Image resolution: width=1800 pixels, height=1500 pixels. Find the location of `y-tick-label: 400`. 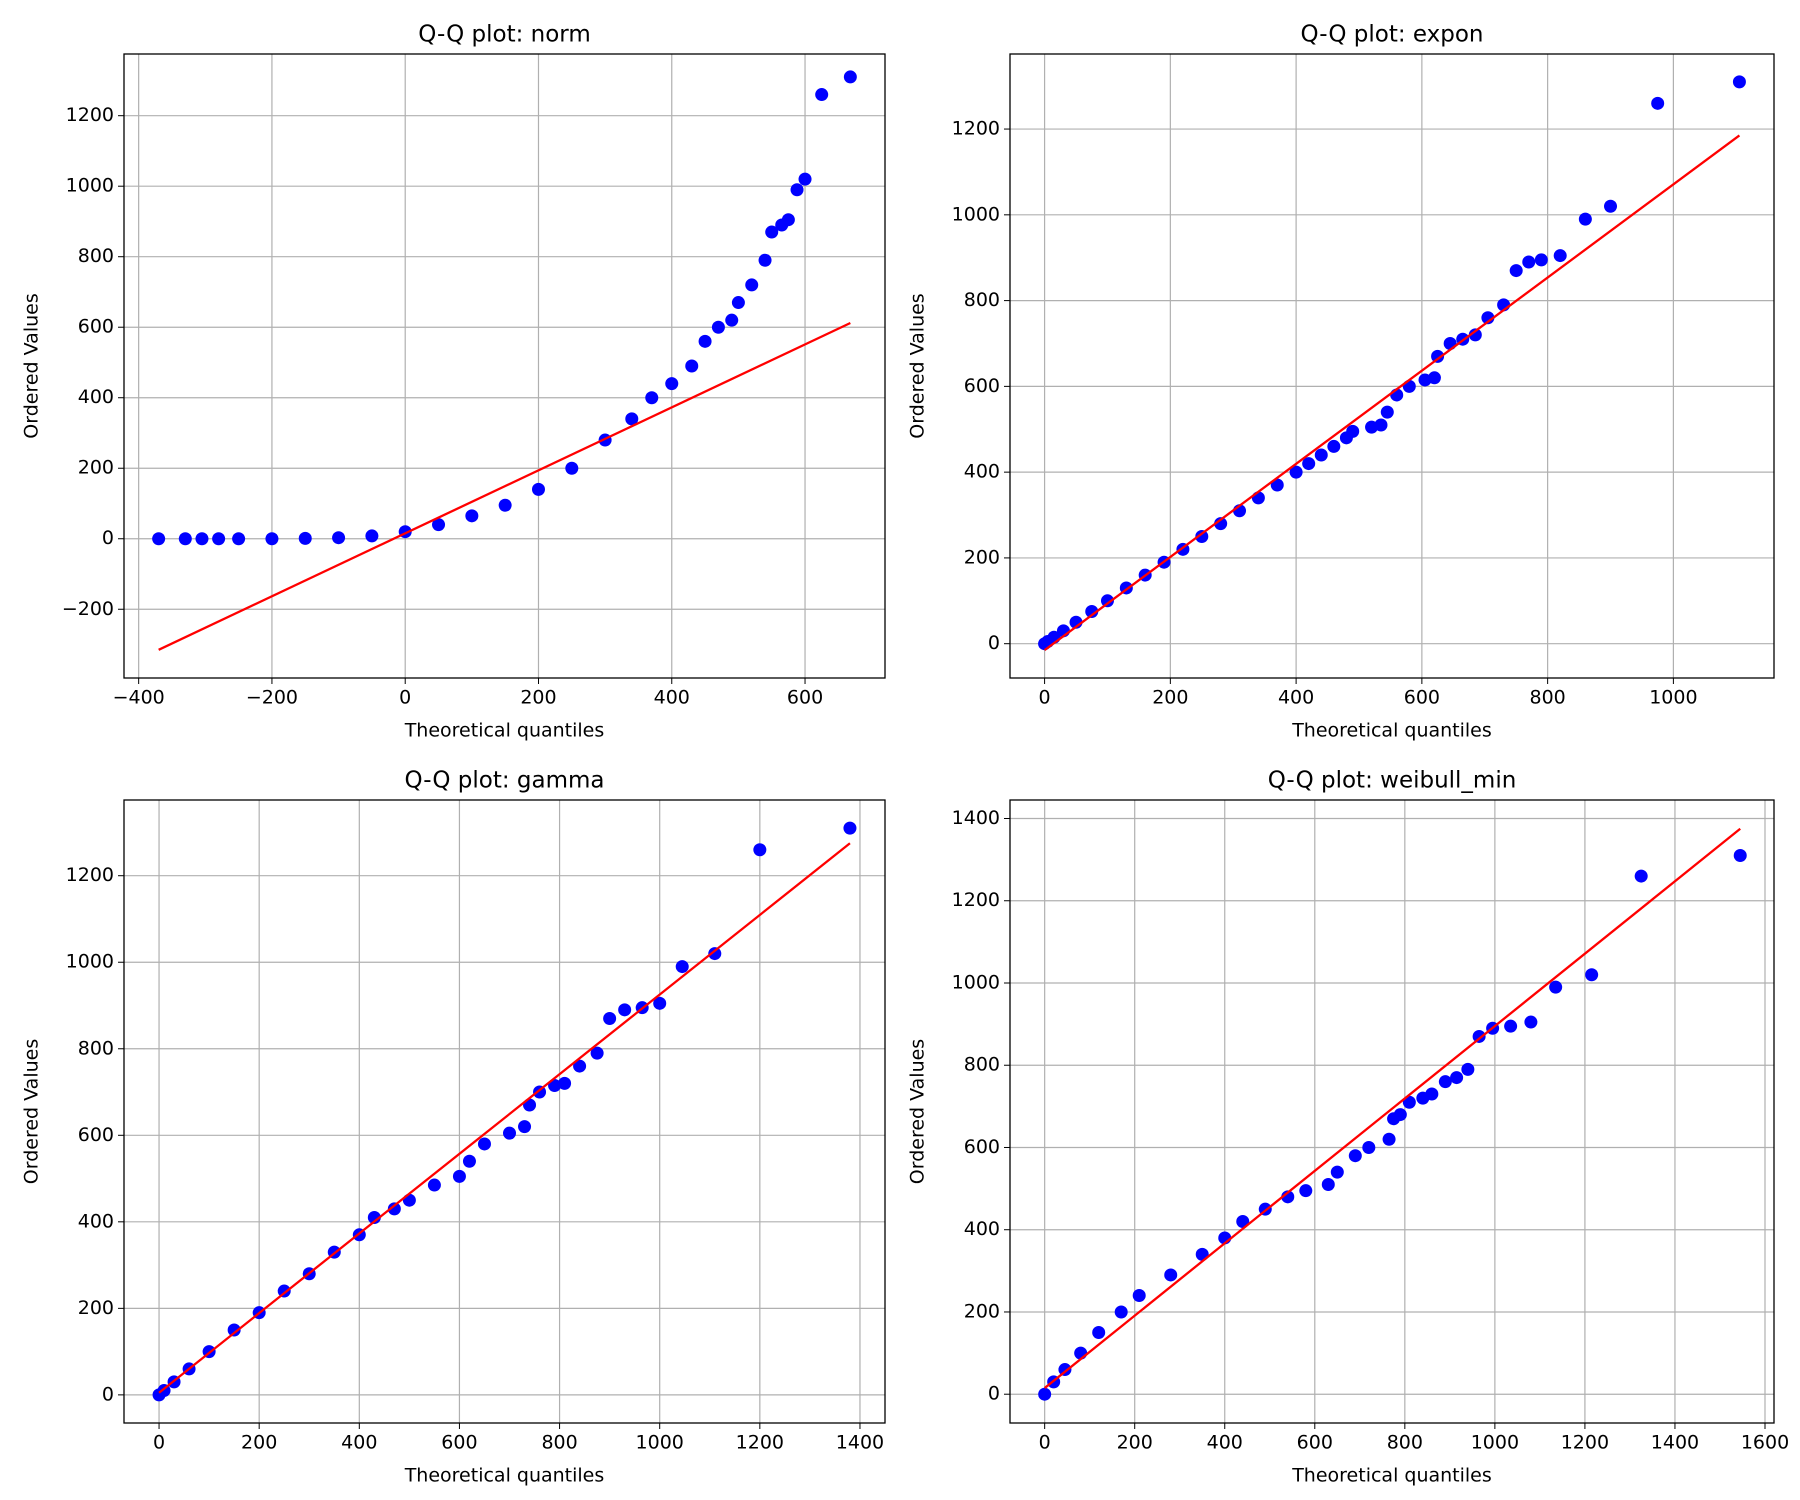

y-tick-label: 400 is located at coordinates (982, 472).